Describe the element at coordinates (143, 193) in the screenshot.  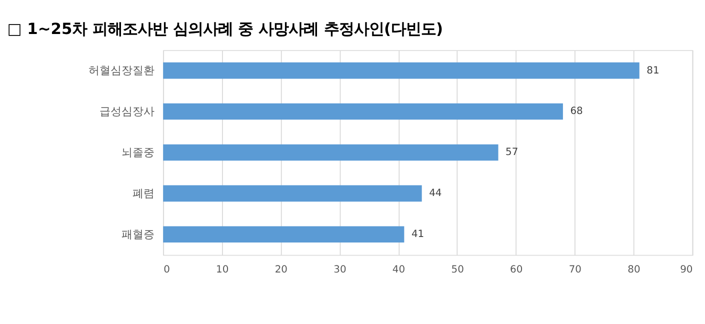
I see `y-tick-label: 폐렴` at that location.